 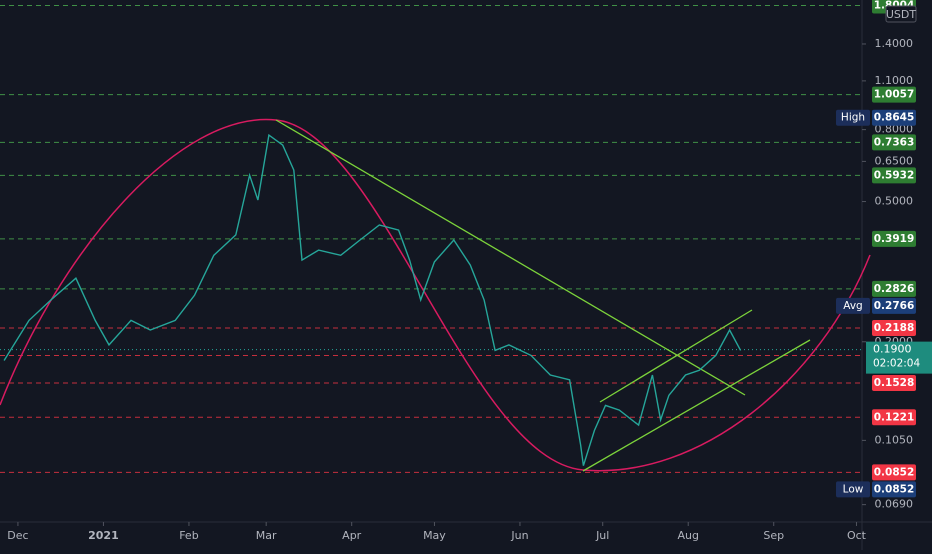 What do you see at coordinates (894, 43) in the screenshot?
I see `y-tick-label: 1.4000` at bounding box center [894, 43].